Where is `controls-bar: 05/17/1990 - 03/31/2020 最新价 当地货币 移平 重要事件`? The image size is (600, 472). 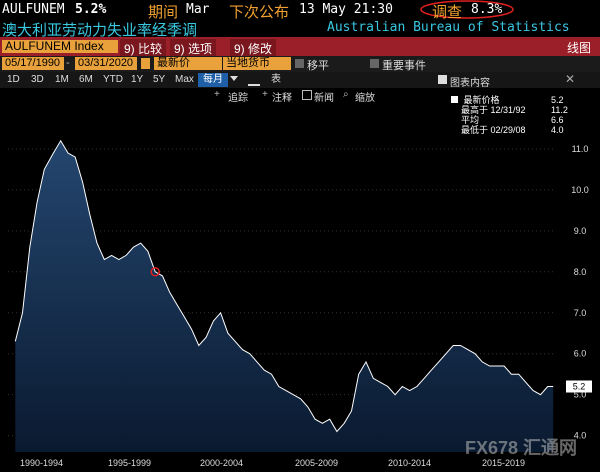
controls-bar: 05/17/1990 - 03/31/2020 最新价 当地货币 移平 重要事件 is located at coordinates (300, 64).